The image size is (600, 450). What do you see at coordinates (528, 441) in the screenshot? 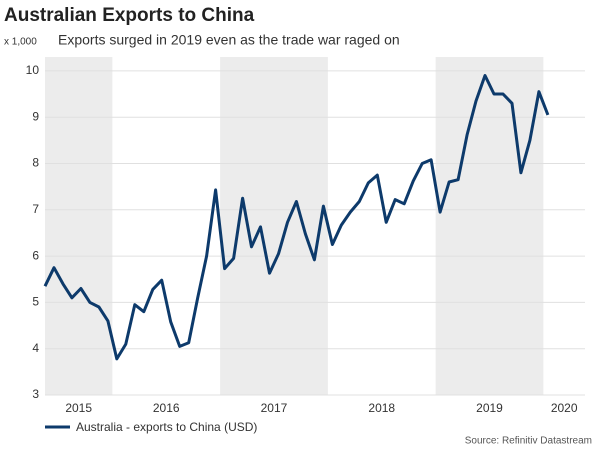
I see `source-note: Source: Refinitiv Datastream` at bounding box center [528, 441].